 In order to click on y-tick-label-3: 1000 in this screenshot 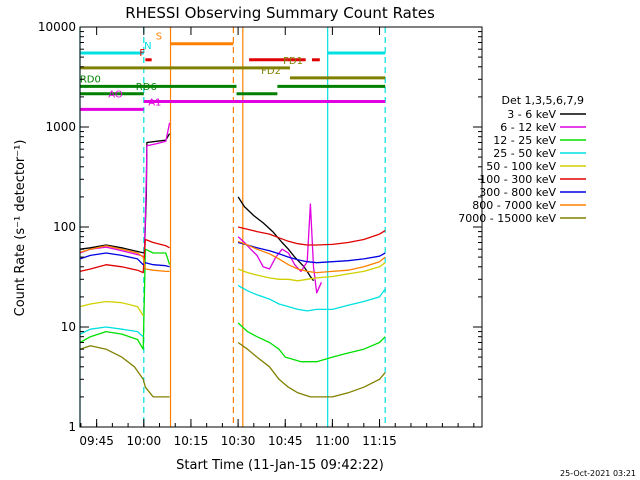, I will do `click(60, 127)`.